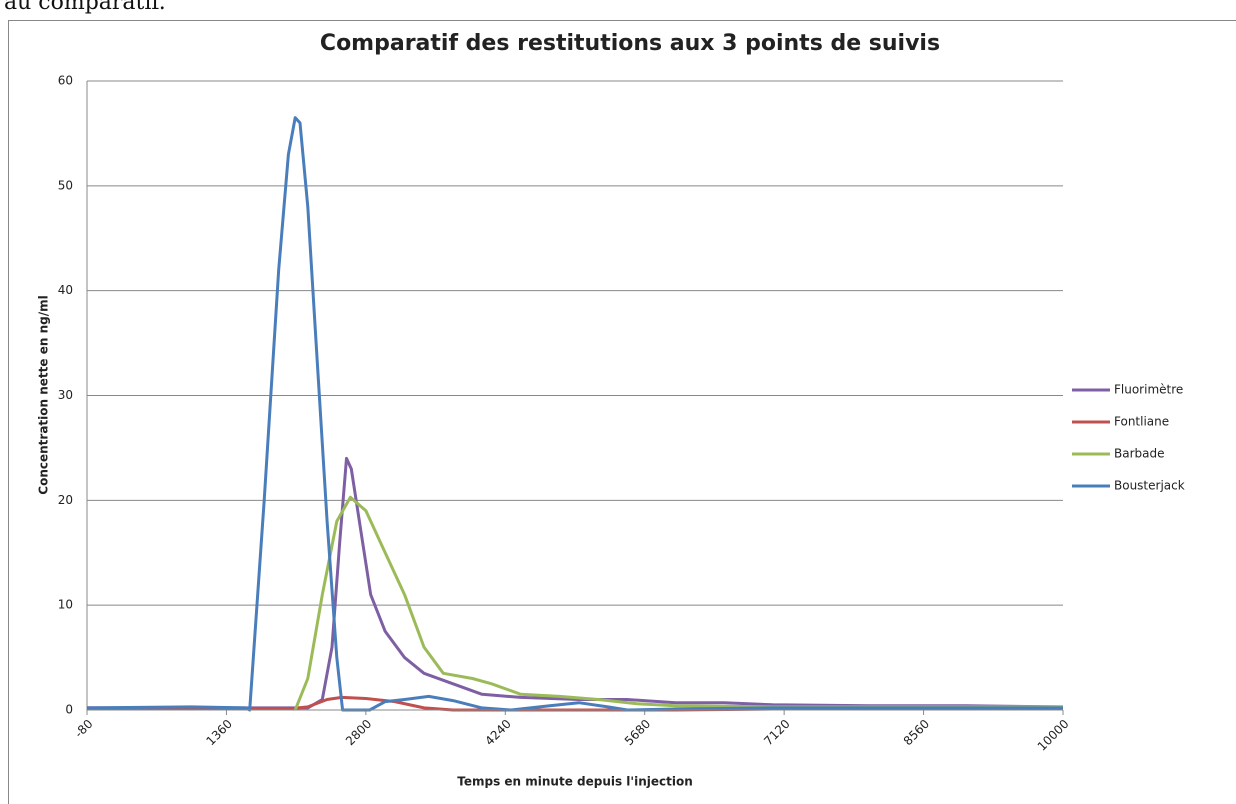  Describe the element at coordinates (69, 710) in the screenshot. I see `y-tick-label: 0` at that location.